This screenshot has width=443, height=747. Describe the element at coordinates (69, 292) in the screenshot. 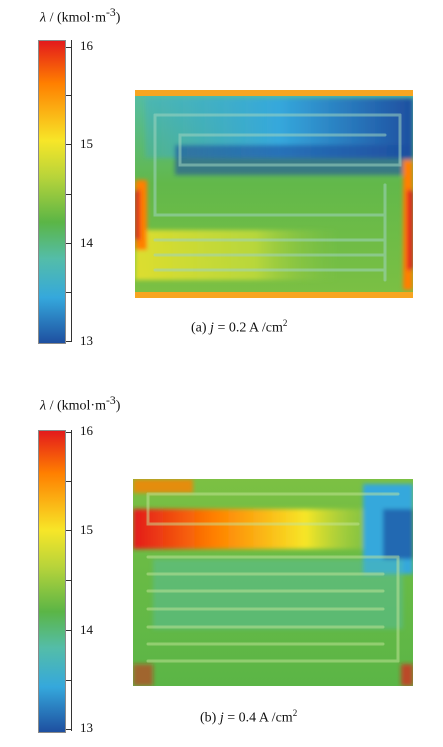

I see `tick-minor-a3` at that location.